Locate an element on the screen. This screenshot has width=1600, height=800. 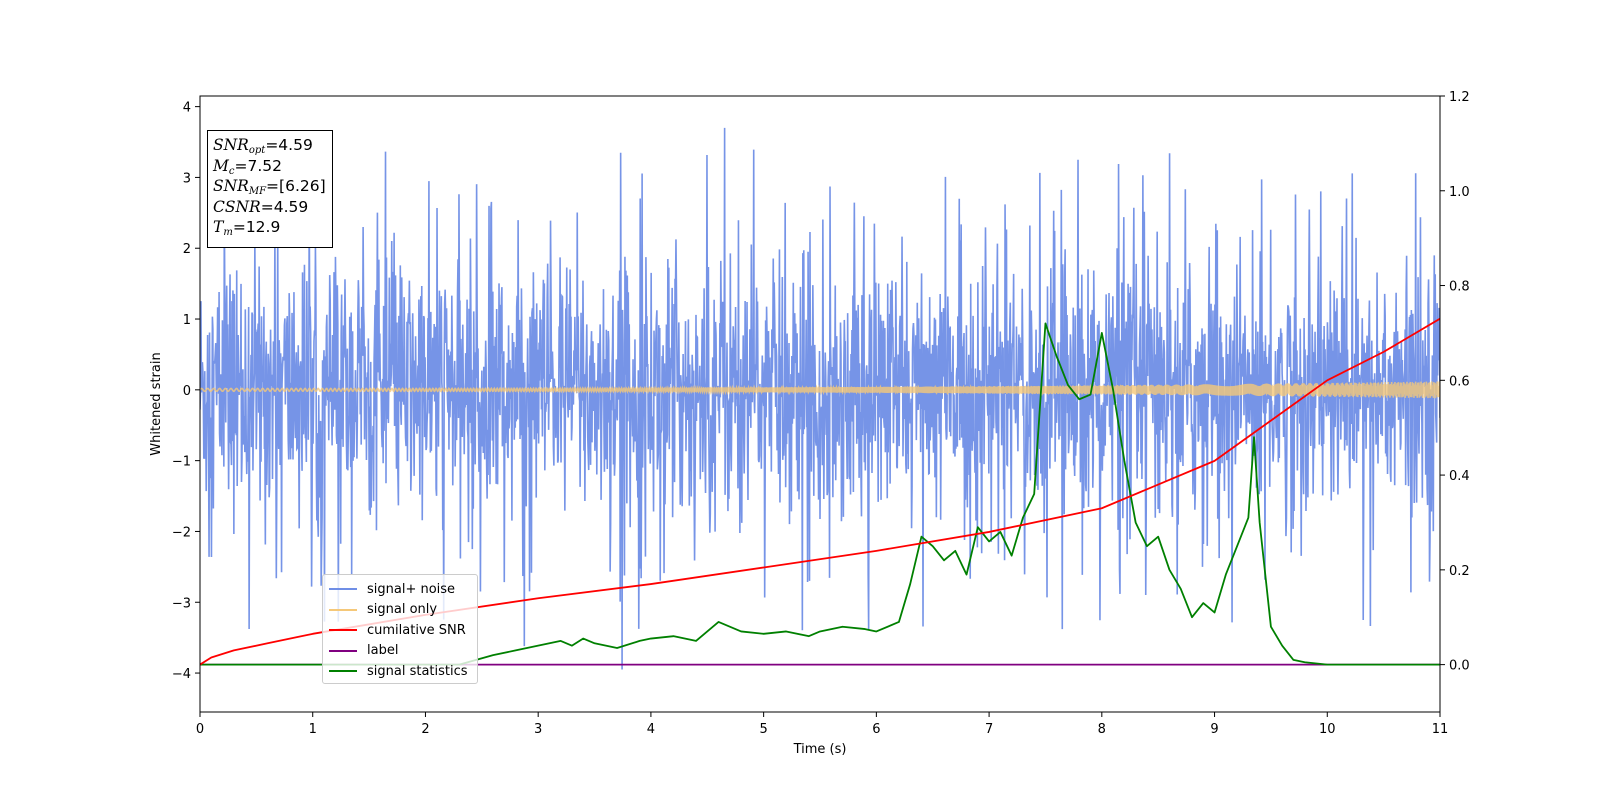
x-tick-label: 10 is located at coordinates (1327, 729).